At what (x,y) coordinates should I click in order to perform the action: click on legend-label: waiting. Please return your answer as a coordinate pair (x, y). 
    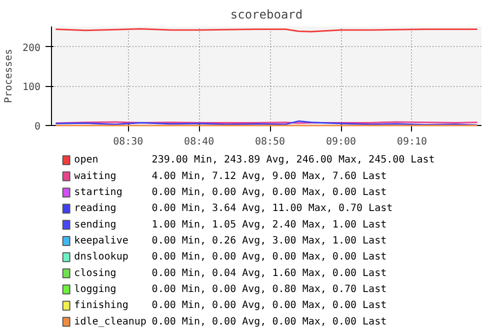
    Looking at the image, I should click on (95, 176).